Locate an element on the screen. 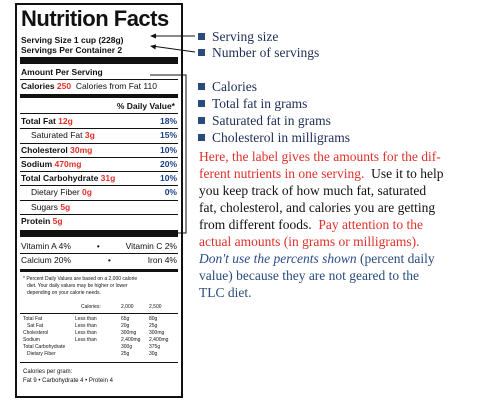 The image size is (487, 405). table-row-name: Sodium is located at coordinates (31, 340).